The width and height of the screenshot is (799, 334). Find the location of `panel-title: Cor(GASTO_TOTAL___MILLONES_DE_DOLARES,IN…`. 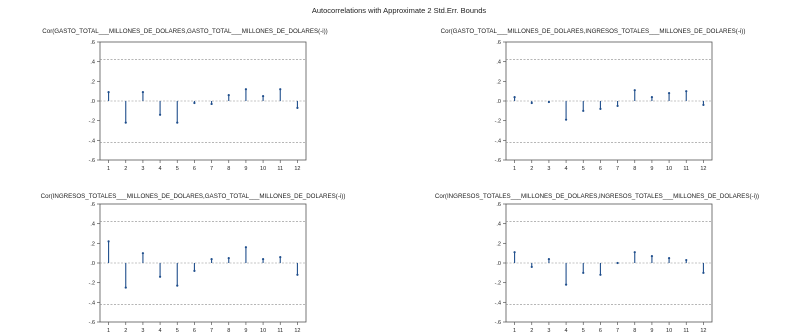

panel-title: Cor(GASTO_TOTAL___MILLONES_DE_DOLARES,IN… is located at coordinates (593, 31).